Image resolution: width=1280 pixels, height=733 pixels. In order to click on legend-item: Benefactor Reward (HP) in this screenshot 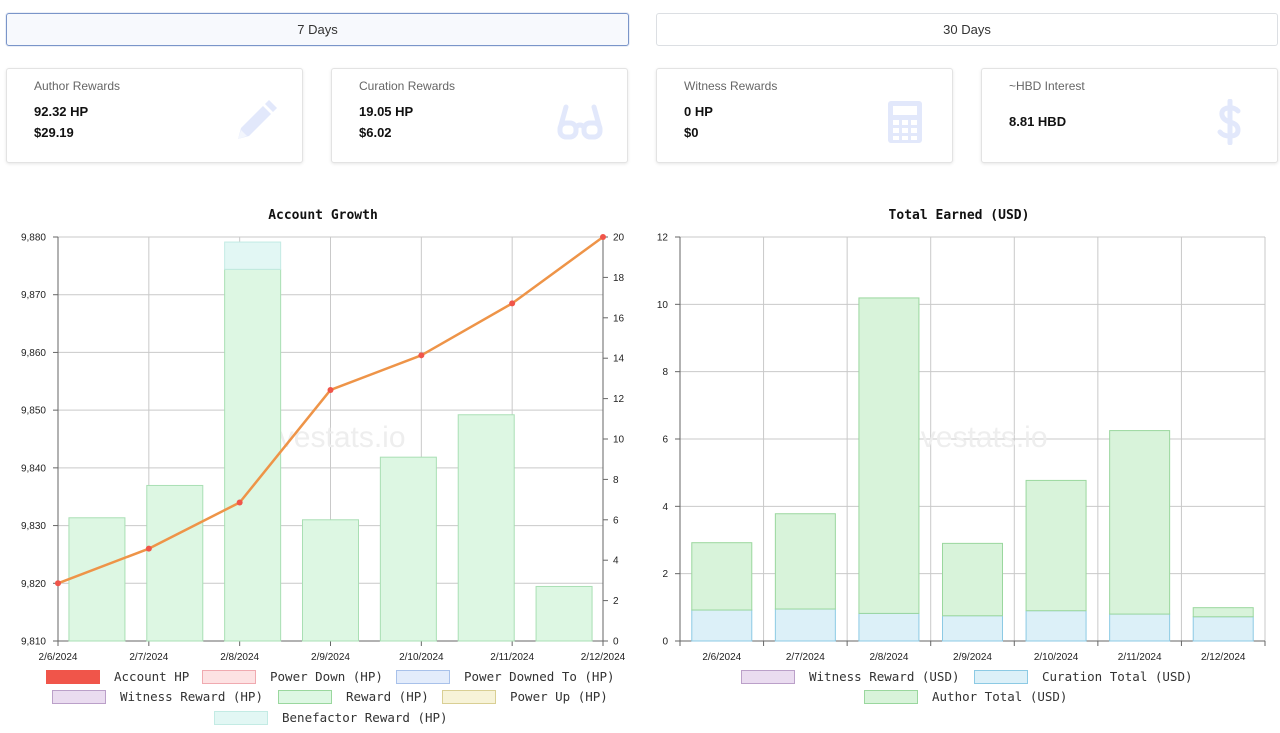, I will do `click(331, 717)`.